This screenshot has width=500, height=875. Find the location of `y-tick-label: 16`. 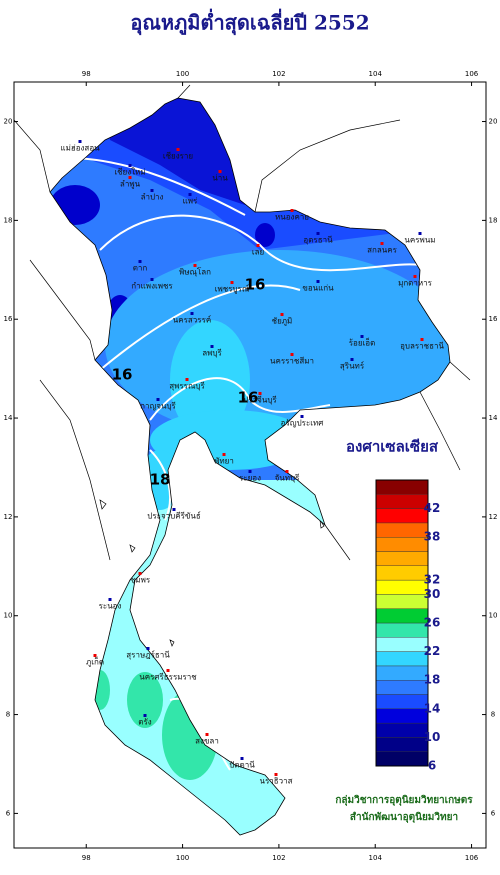

y-tick-label: 16 is located at coordinates (493, 319).